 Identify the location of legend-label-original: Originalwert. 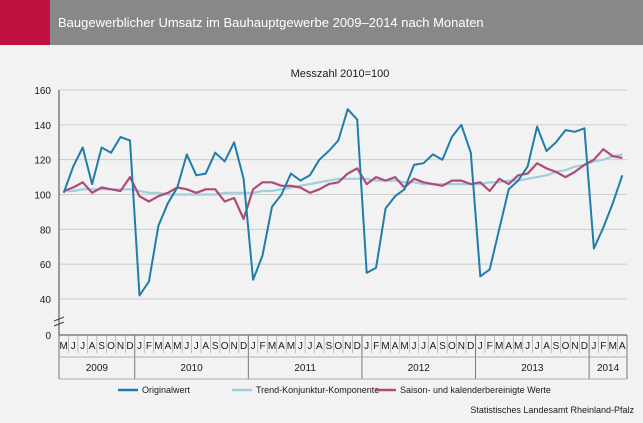
(166, 390).